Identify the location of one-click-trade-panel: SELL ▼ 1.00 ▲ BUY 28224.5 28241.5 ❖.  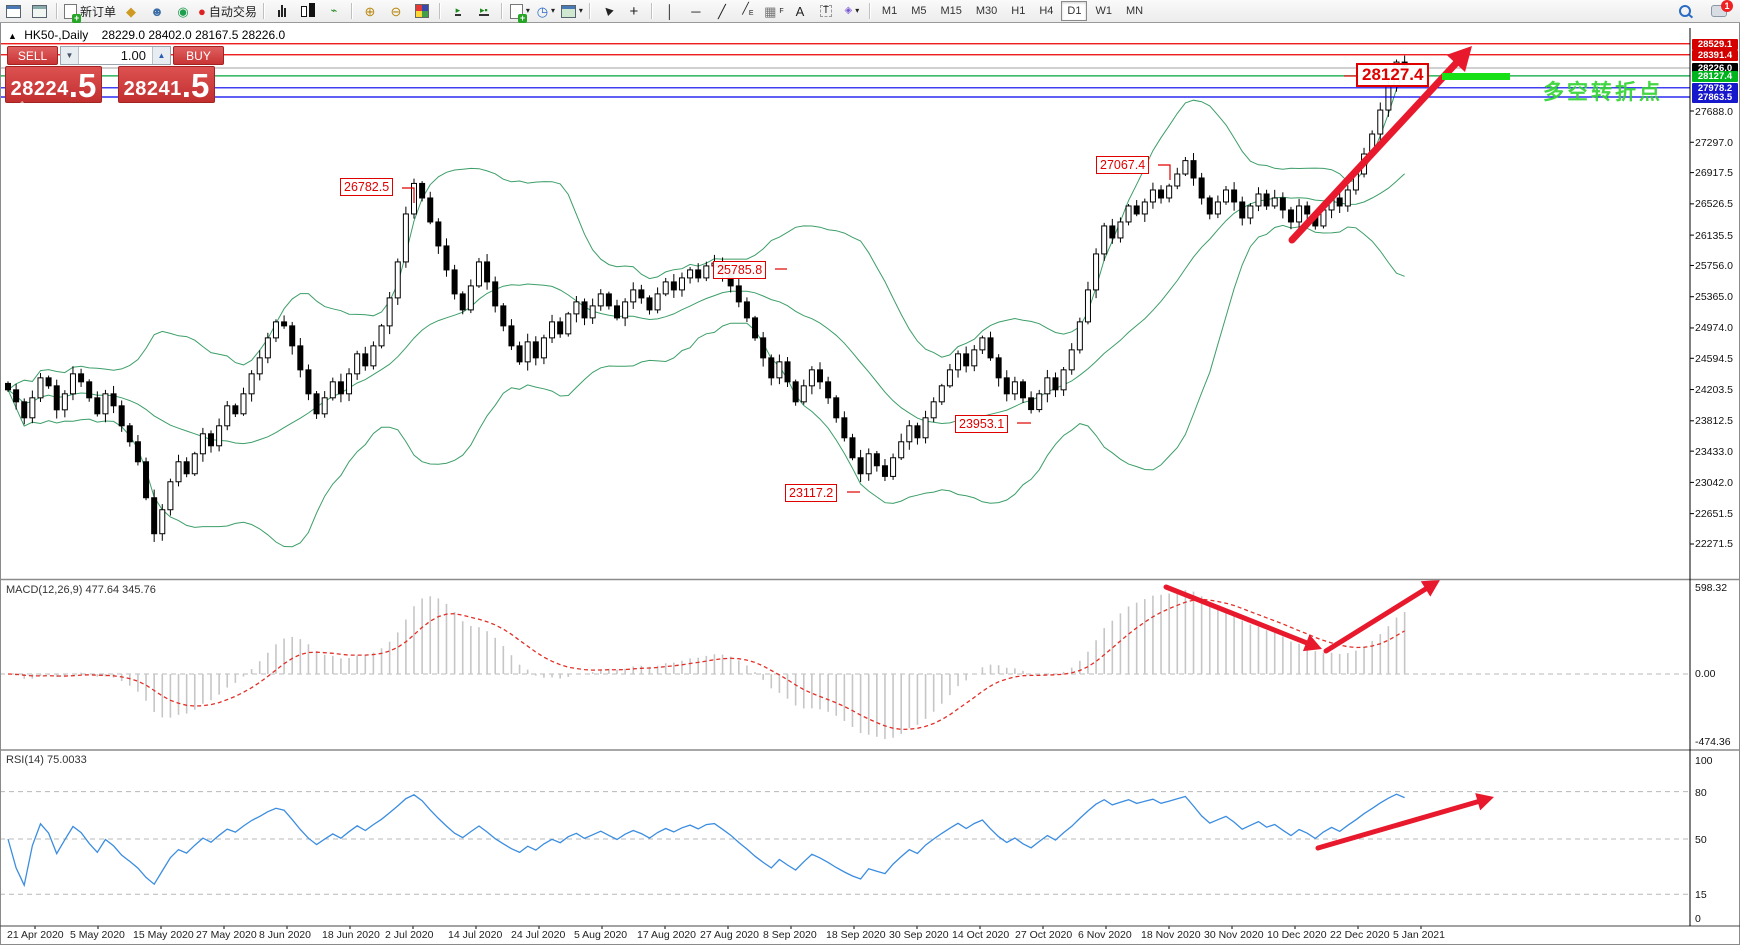
(117, 76).